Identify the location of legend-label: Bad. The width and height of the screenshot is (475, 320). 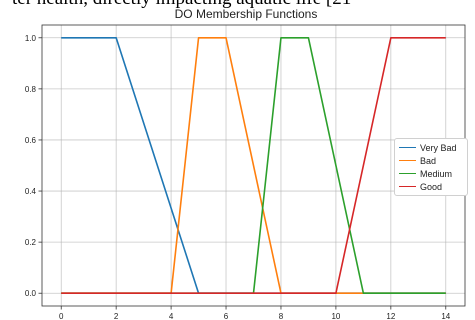
(428, 160).